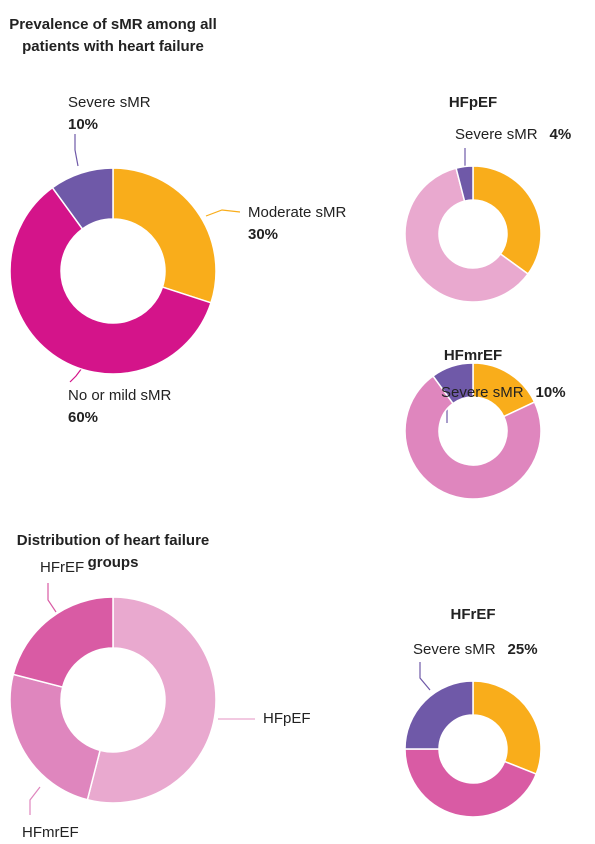  Describe the element at coordinates (113, 551) in the screenshot. I see `chart-title: Distribution of heart failure groups` at that location.